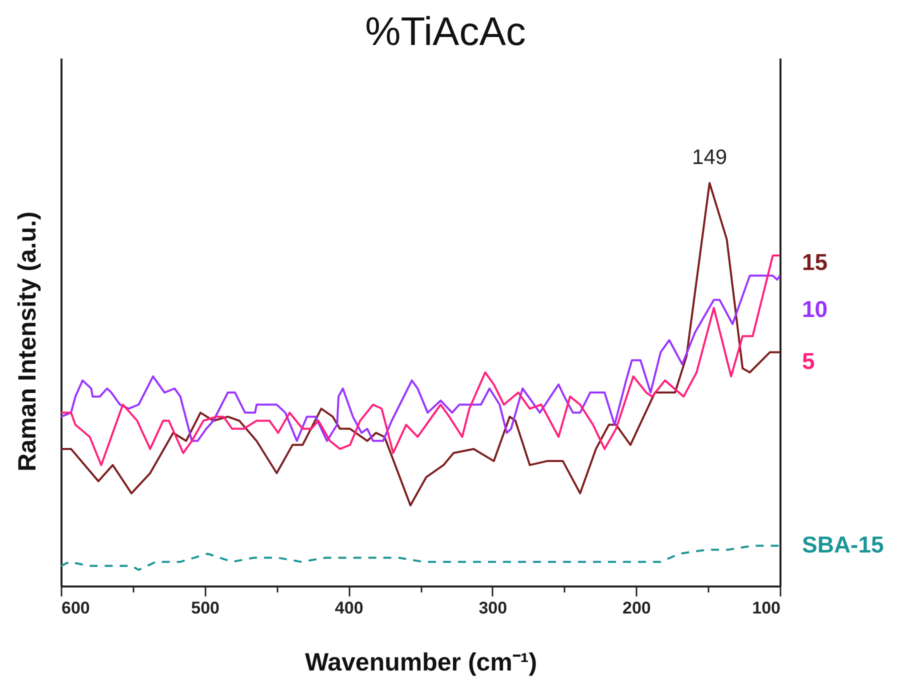  I want to click on series-label: SBA-15, so click(843, 545).